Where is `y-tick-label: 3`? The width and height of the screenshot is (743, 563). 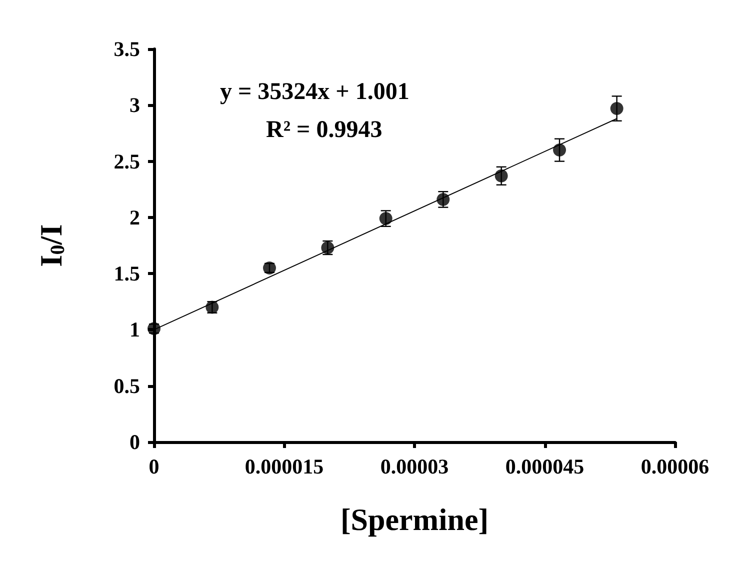 y-tick-label: 3 is located at coordinates (135, 105).